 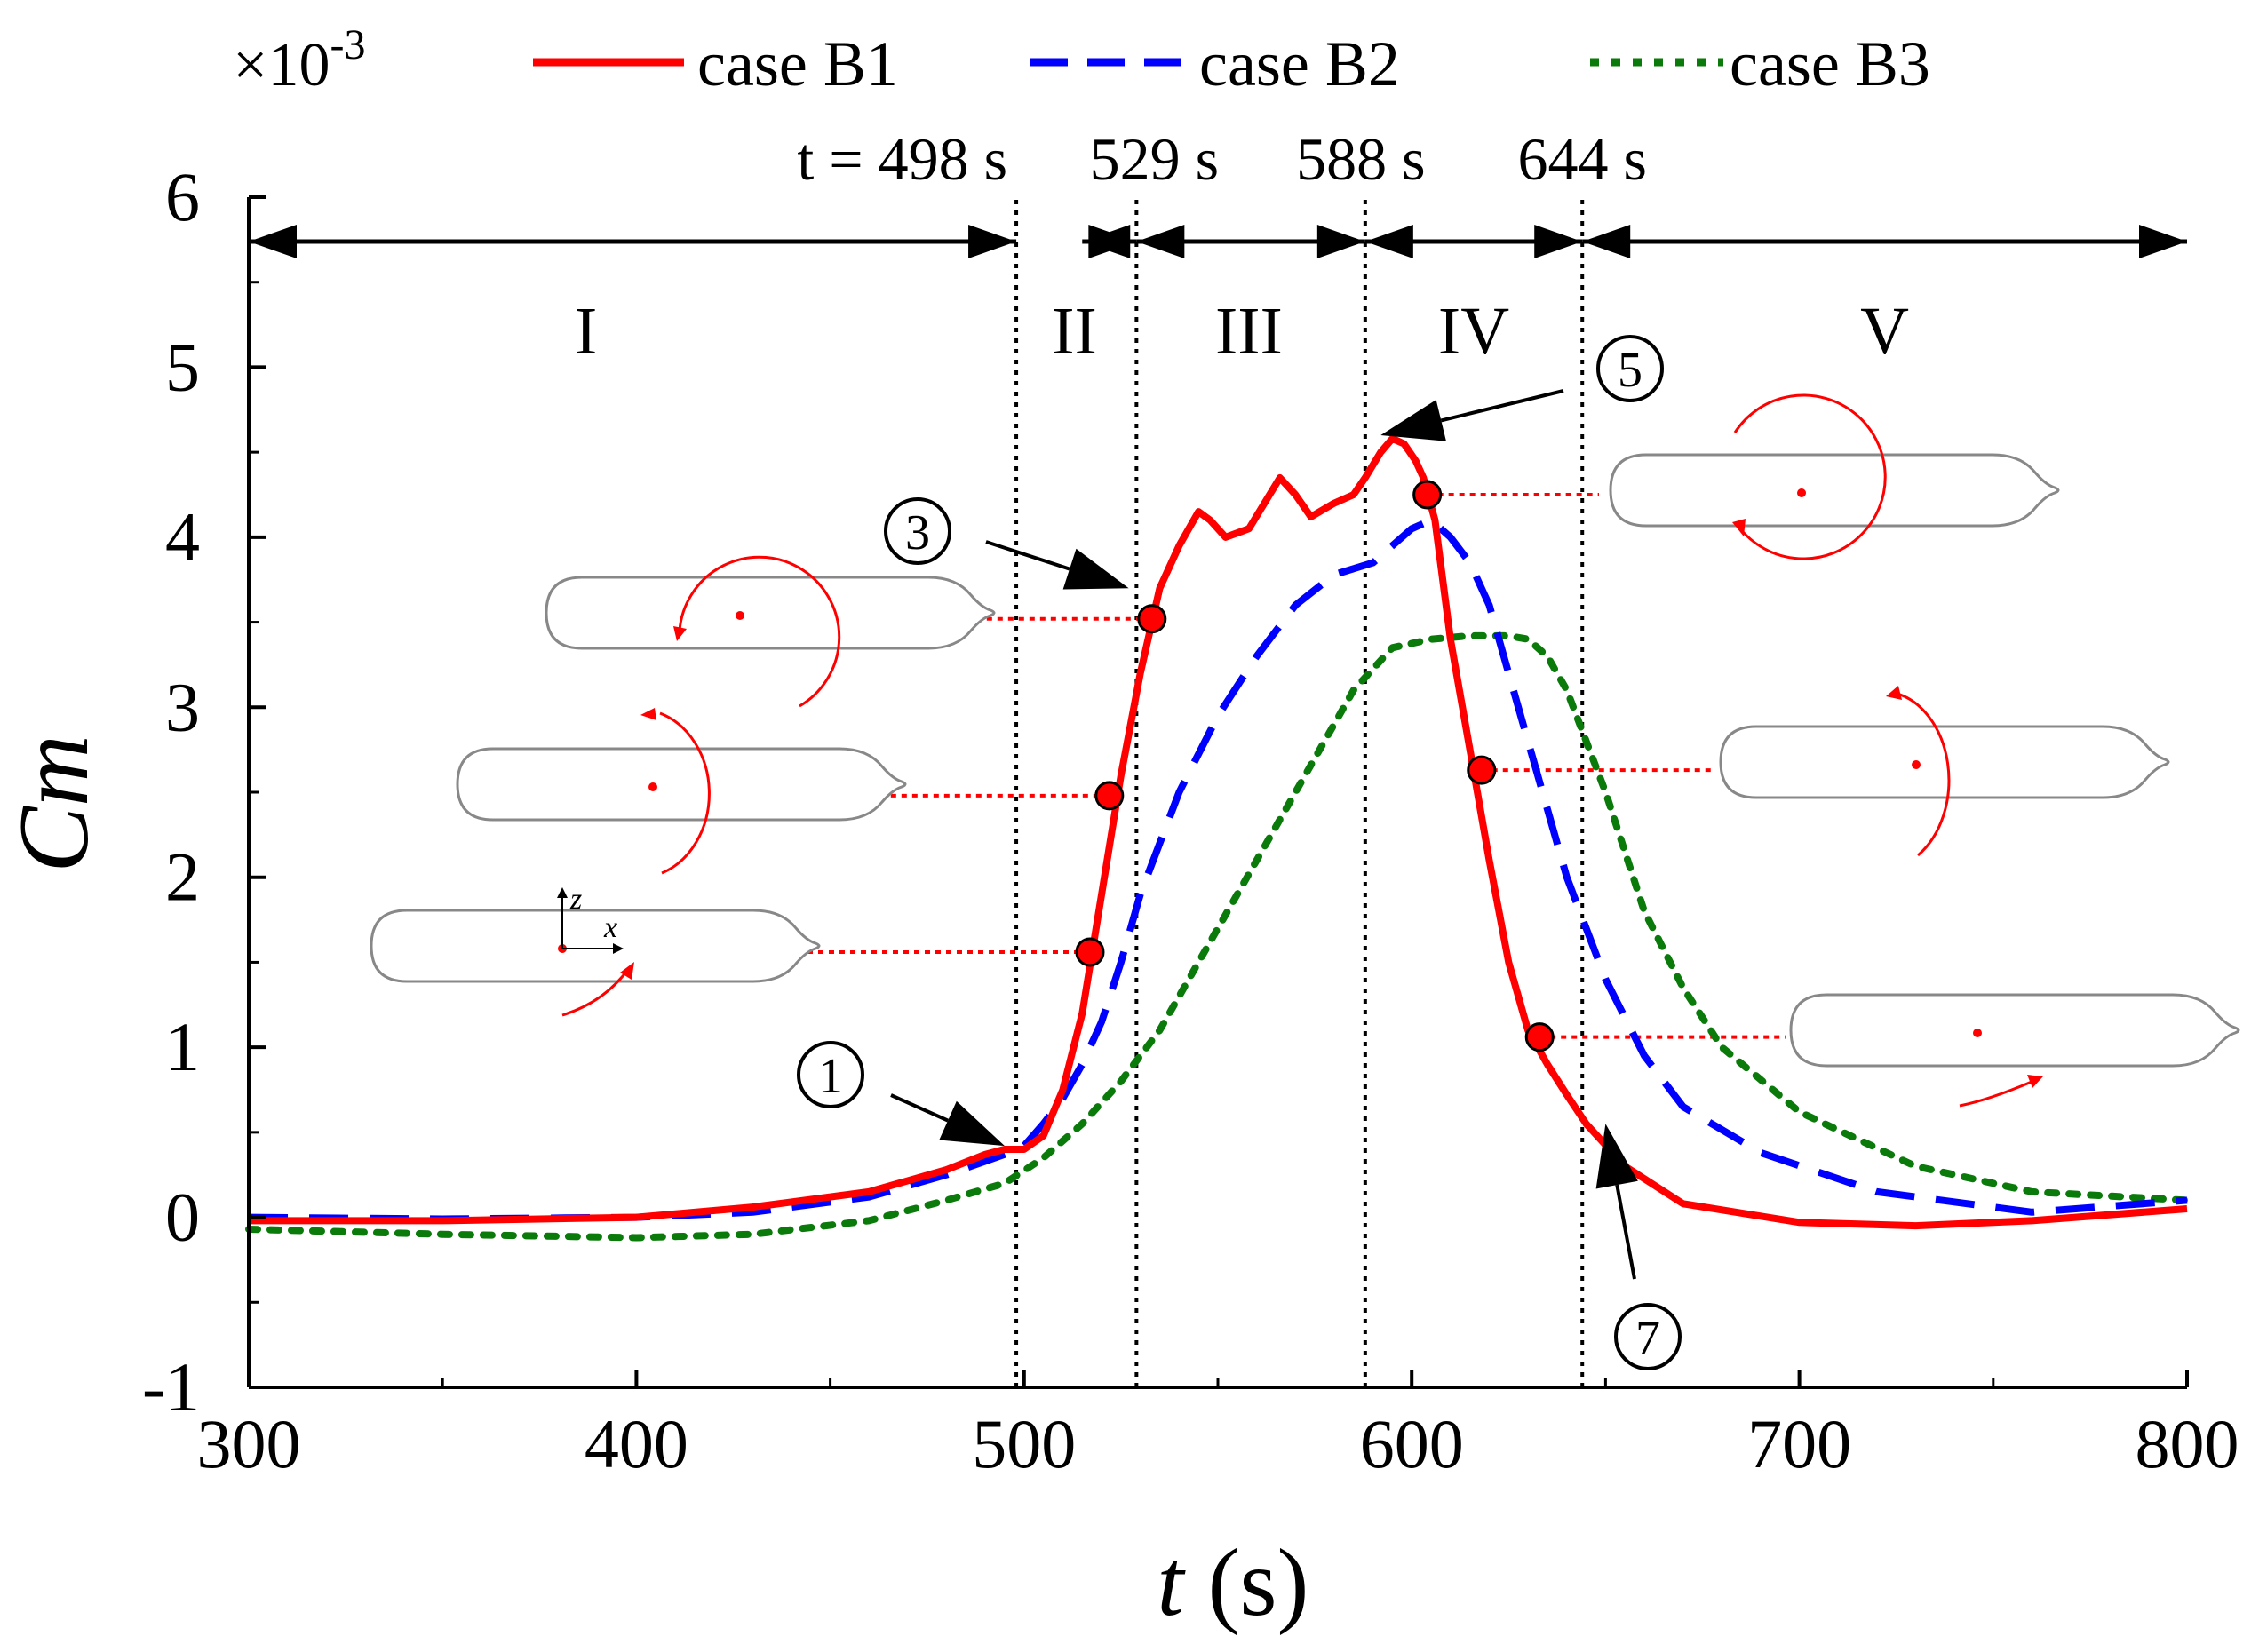 What do you see at coordinates (1412, 1443) in the screenshot?
I see `x-tick-label: 600` at bounding box center [1412, 1443].